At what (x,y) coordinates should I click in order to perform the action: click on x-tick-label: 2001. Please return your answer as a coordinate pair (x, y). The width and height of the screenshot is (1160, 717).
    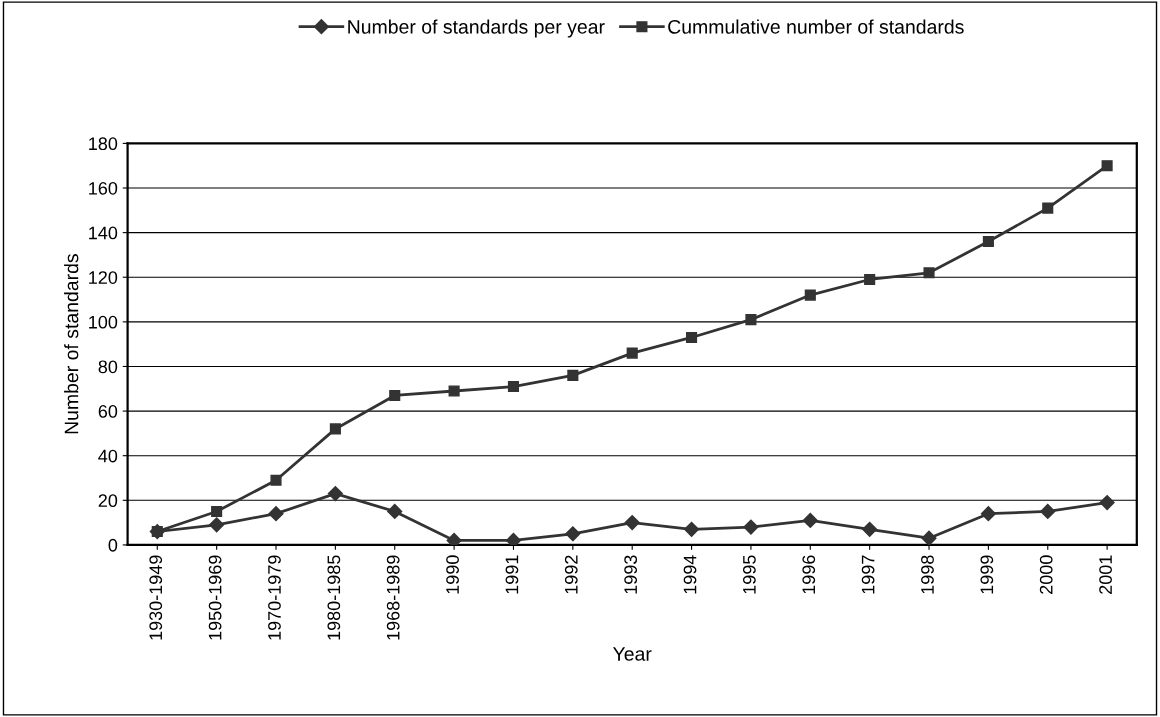
    Looking at the image, I should click on (1105, 574).